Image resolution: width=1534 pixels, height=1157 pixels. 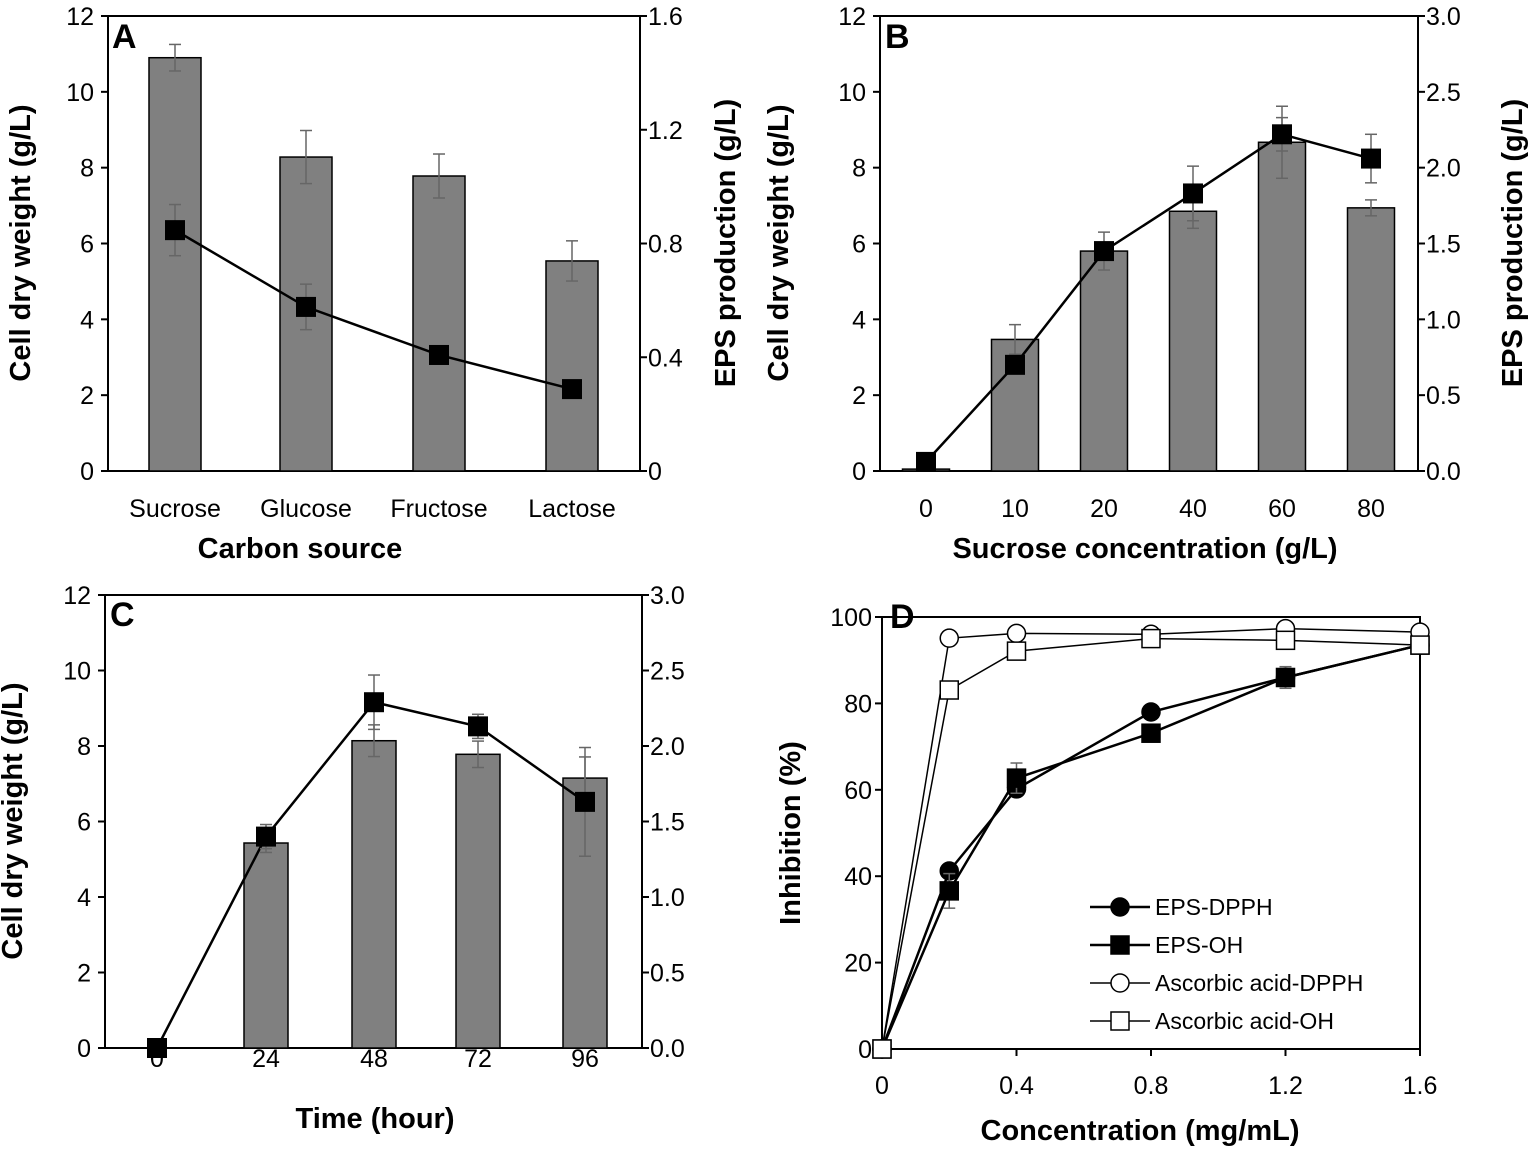 I want to click on x-tick-label: 80, so click(x=1371, y=509).